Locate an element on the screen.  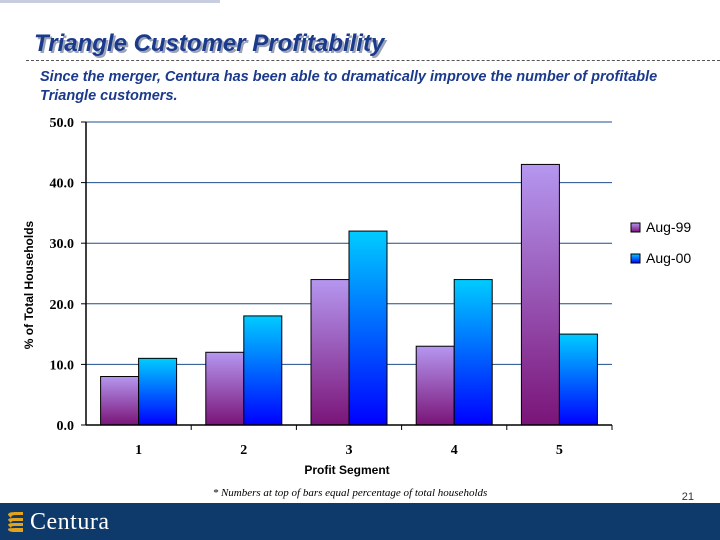
x-tick-label: 1 is located at coordinates (138, 450).